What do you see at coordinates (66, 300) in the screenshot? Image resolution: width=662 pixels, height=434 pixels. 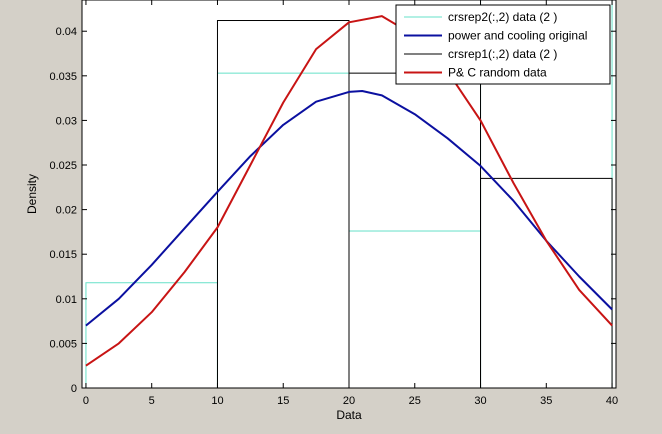 I see `y-tick-label: 0.01` at bounding box center [66, 300].